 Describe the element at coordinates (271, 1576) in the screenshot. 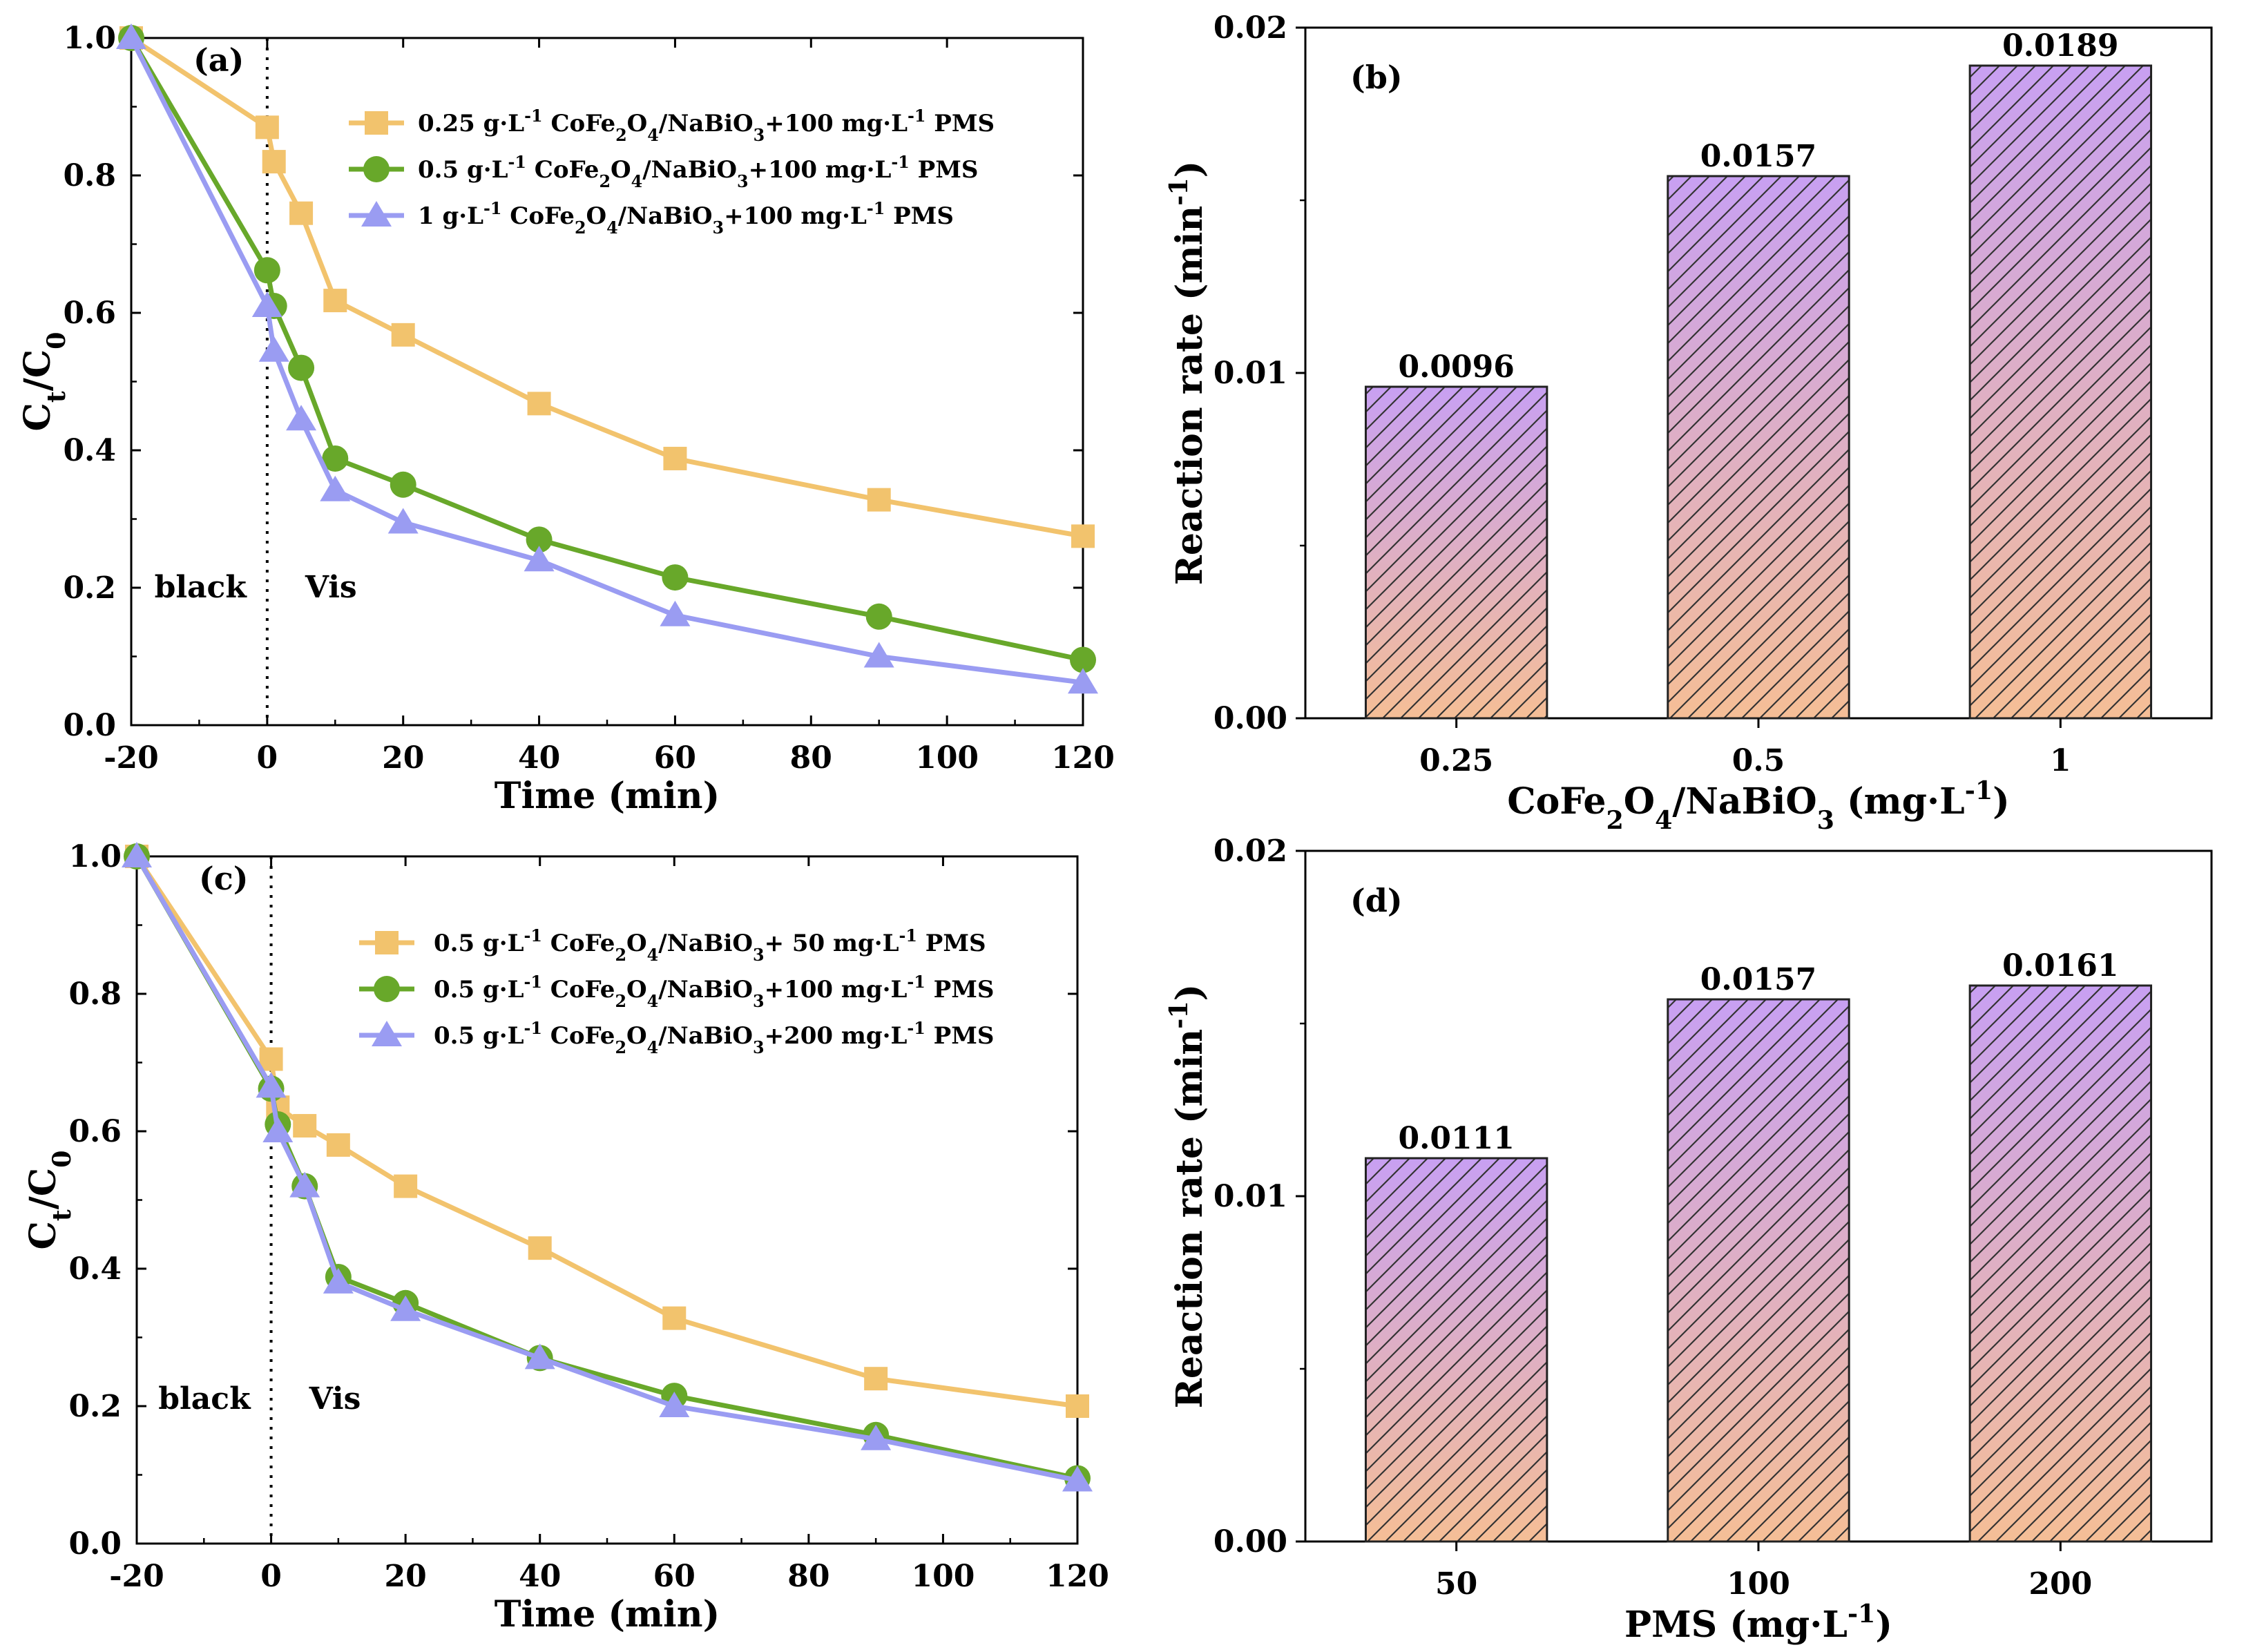

I see `x-tick-label: 0` at that location.